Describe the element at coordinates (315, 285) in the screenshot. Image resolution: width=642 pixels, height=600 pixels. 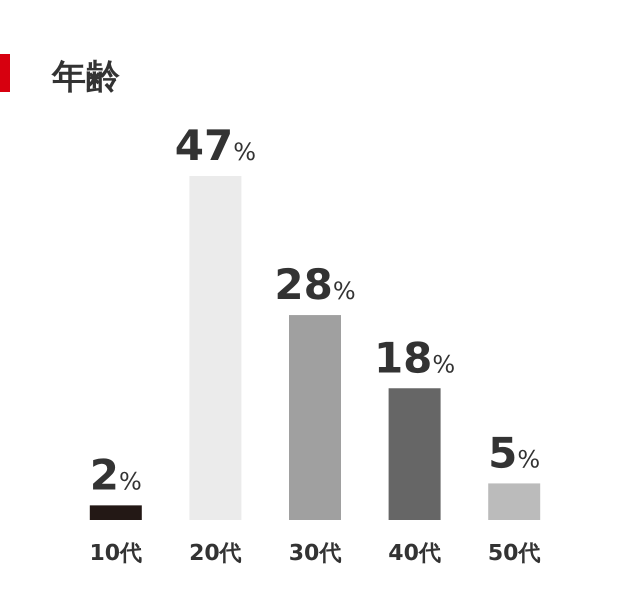
I see `data-label: 28%` at that location.